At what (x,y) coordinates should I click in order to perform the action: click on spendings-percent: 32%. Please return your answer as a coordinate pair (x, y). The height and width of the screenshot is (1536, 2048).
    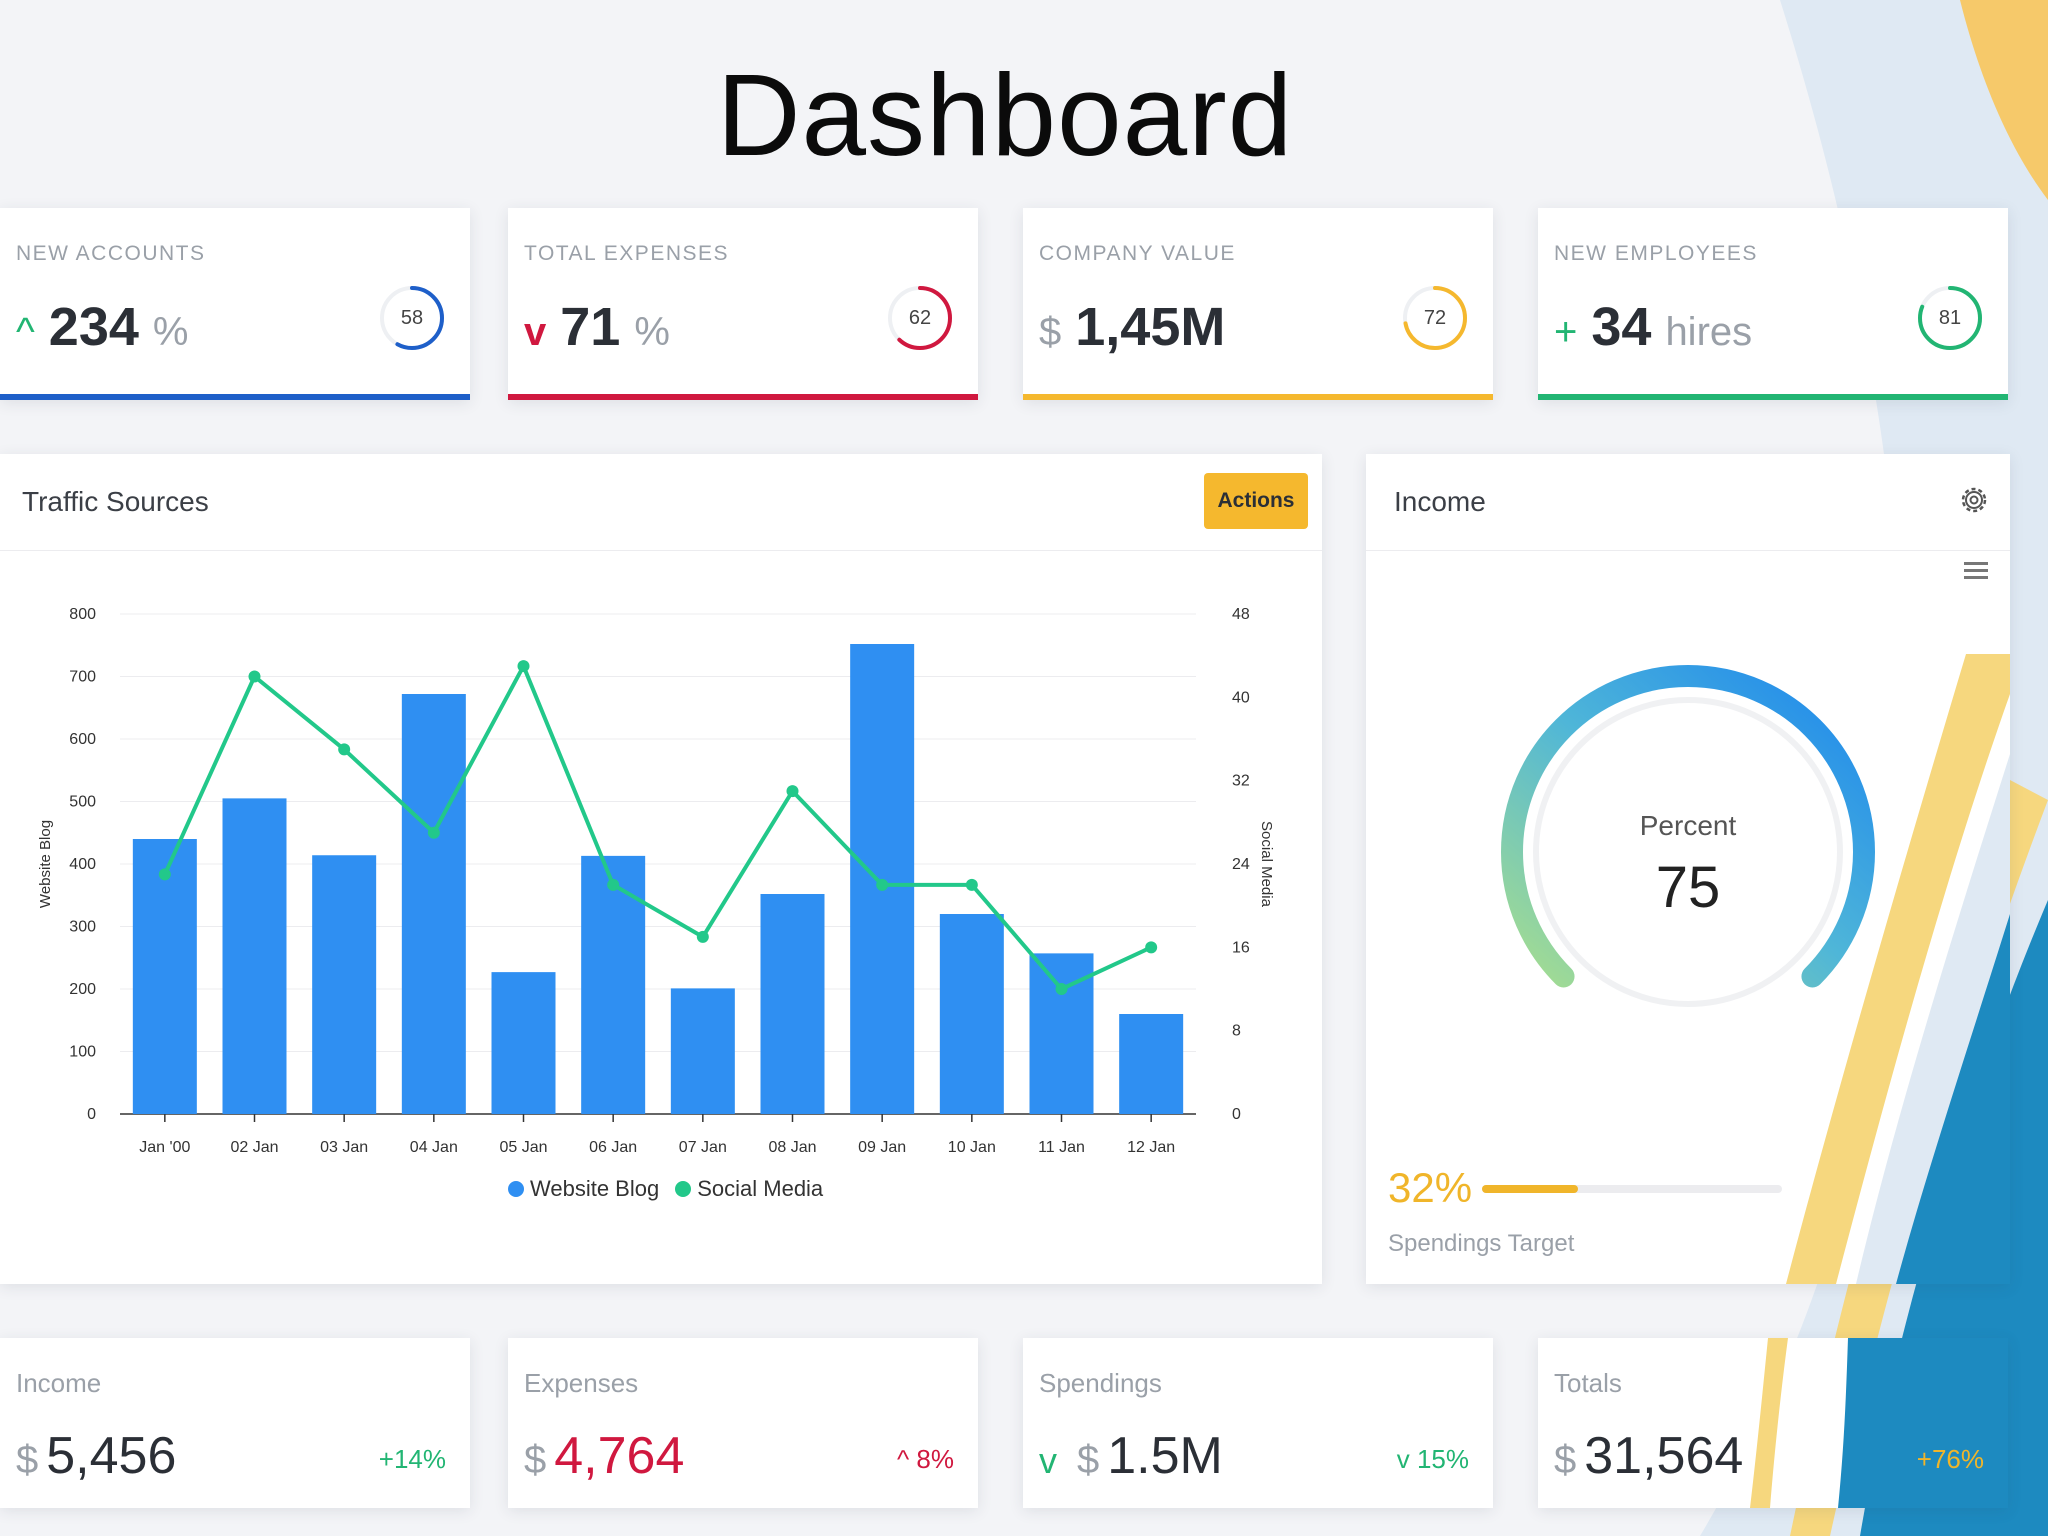
    Looking at the image, I should click on (1430, 1187).